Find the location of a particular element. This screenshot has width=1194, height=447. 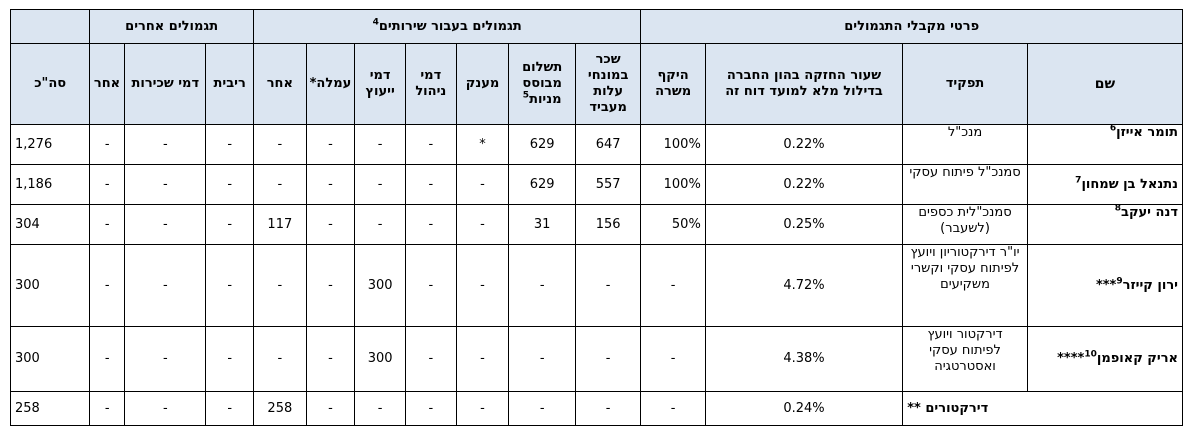

col-header-commission: עמלה* is located at coordinates (330, 84).